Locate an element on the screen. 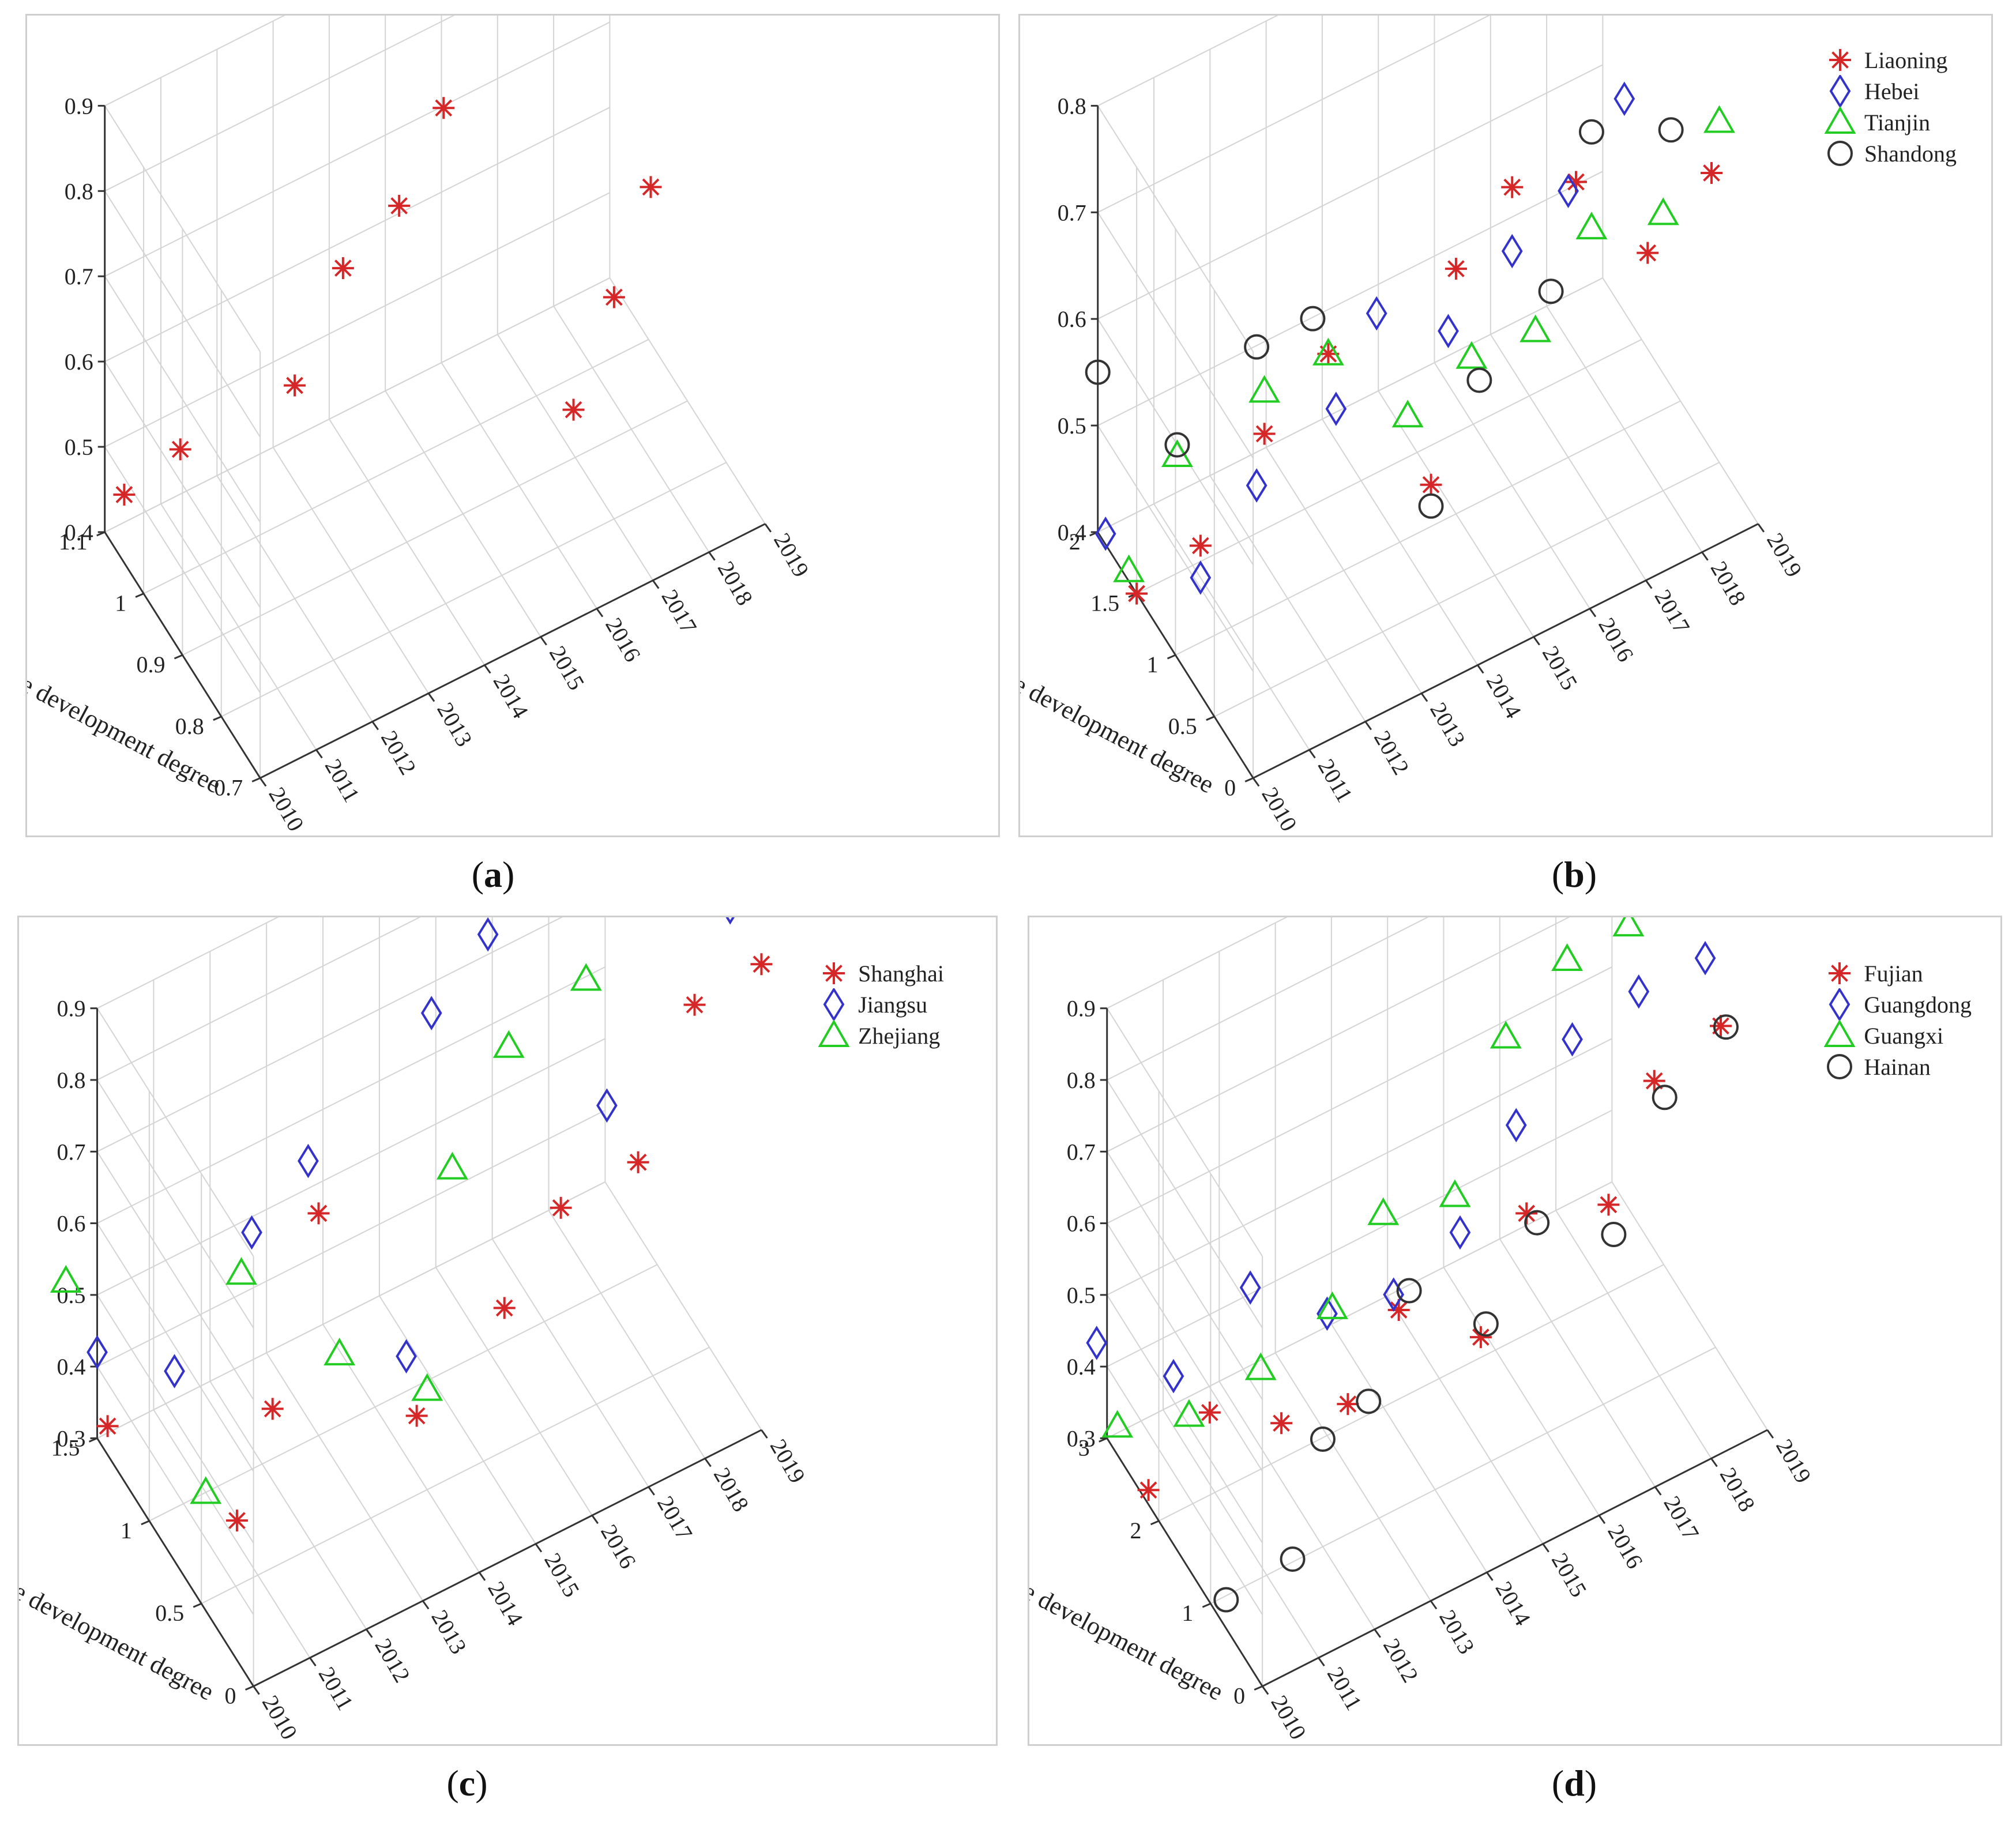  z-tick-label: 0.7 is located at coordinates (79, 276).